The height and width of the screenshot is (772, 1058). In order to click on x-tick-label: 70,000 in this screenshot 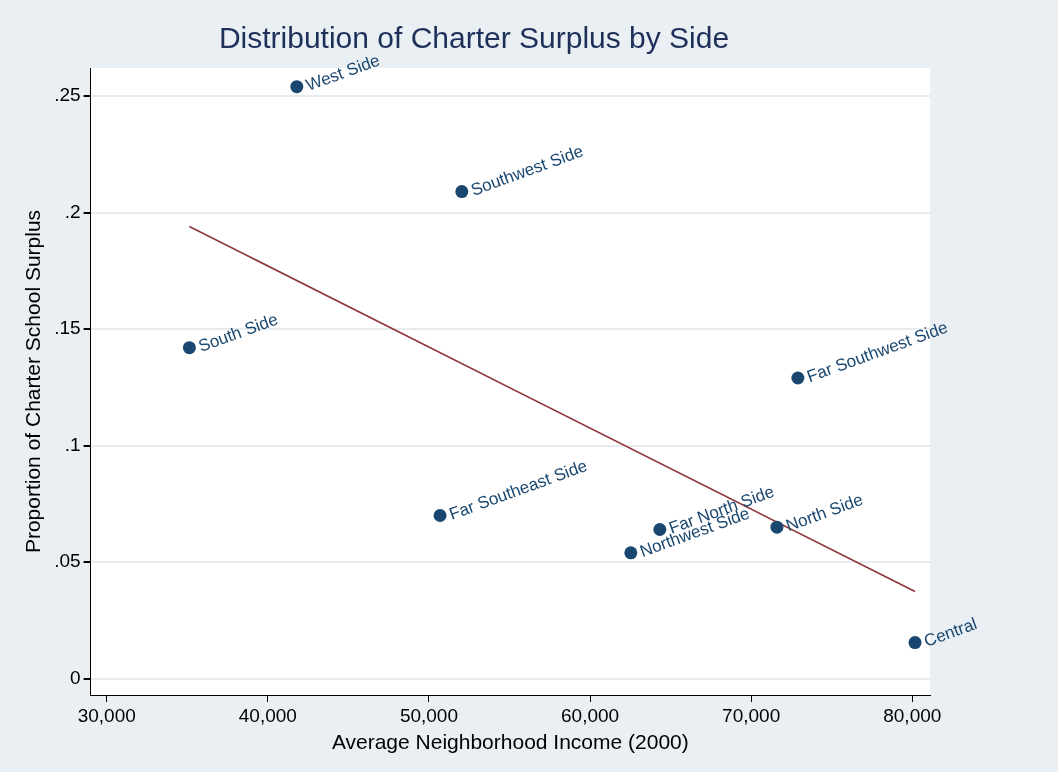, I will do `click(751, 715)`.